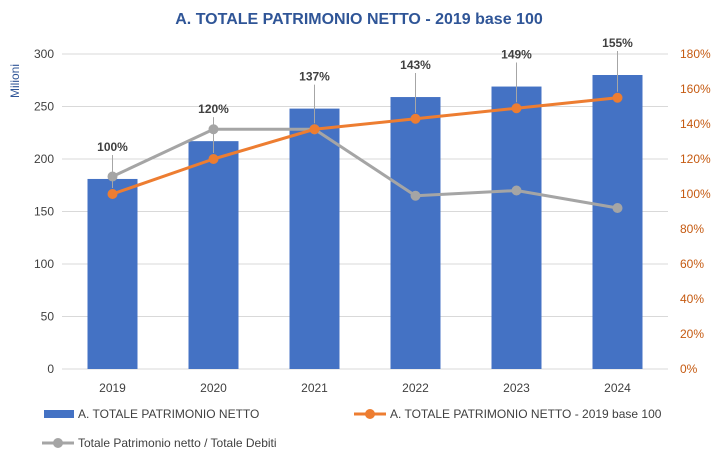 The height and width of the screenshot is (465, 718). Describe the element at coordinates (415, 118) in the screenshot. I see `series-1-point-2022` at that location.